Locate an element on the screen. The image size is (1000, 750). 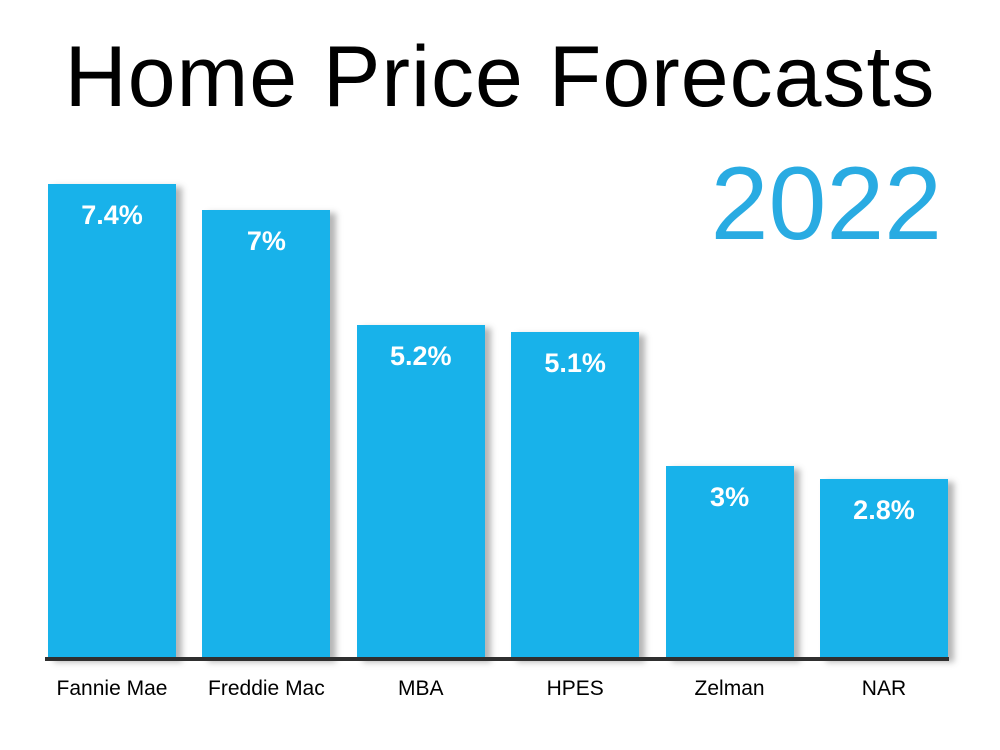
category-label-zelman: Zelman is located at coordinates (729, 688).